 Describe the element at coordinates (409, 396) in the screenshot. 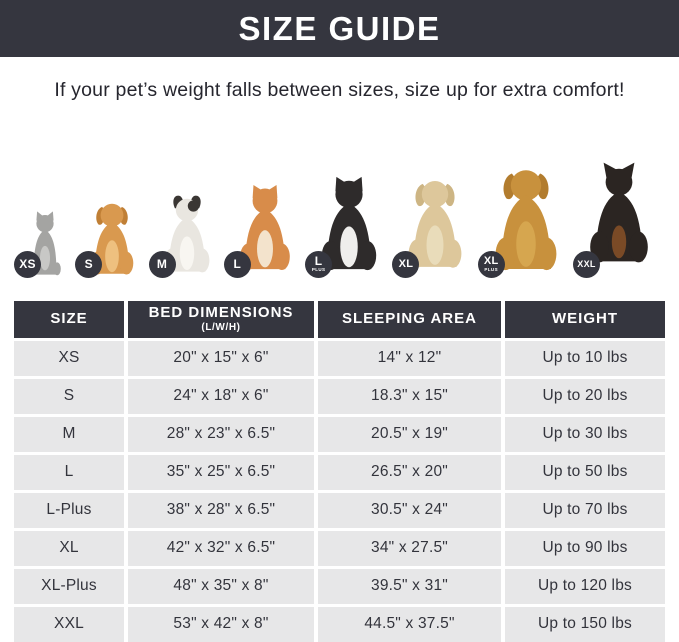

I see `cell-sleeping-area: 18.3" x 15"` at that location.